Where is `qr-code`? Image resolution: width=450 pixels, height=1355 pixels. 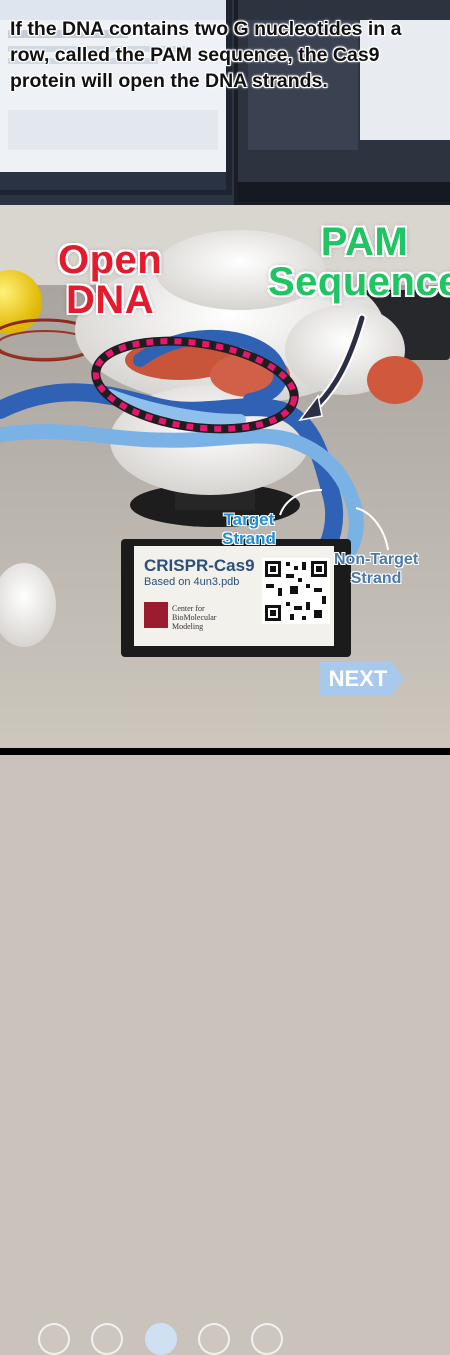
qr-code is located at coordinates (296, 591).